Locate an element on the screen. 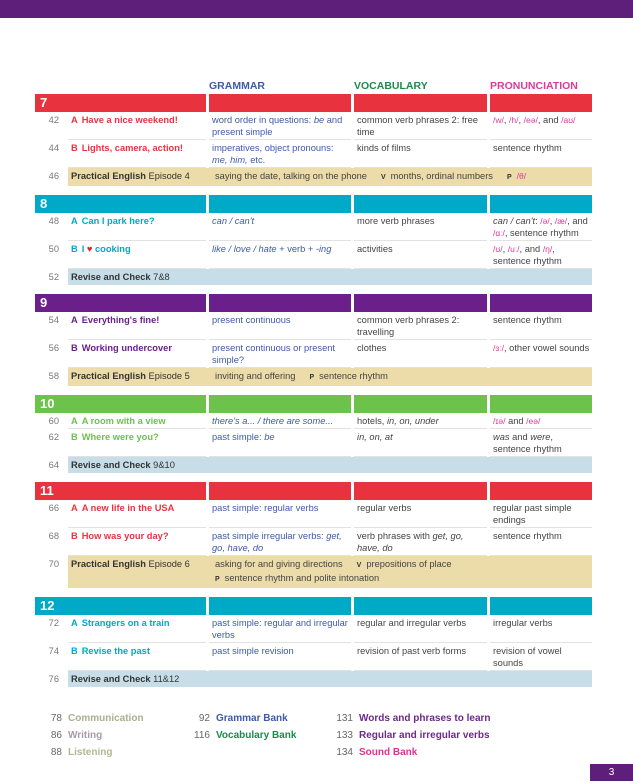  page-number-ref: 76 is located at coordinates (53, 679).